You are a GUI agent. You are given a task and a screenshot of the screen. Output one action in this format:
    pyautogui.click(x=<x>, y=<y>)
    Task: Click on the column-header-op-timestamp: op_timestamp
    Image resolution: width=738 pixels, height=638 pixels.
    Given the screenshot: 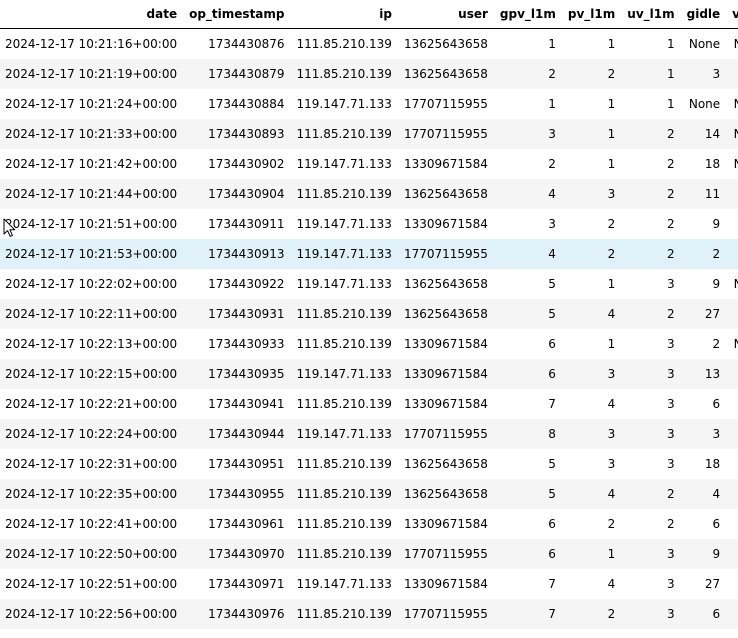 What is the action you would take?
    pyautogui.click(x=237, y=14)
    